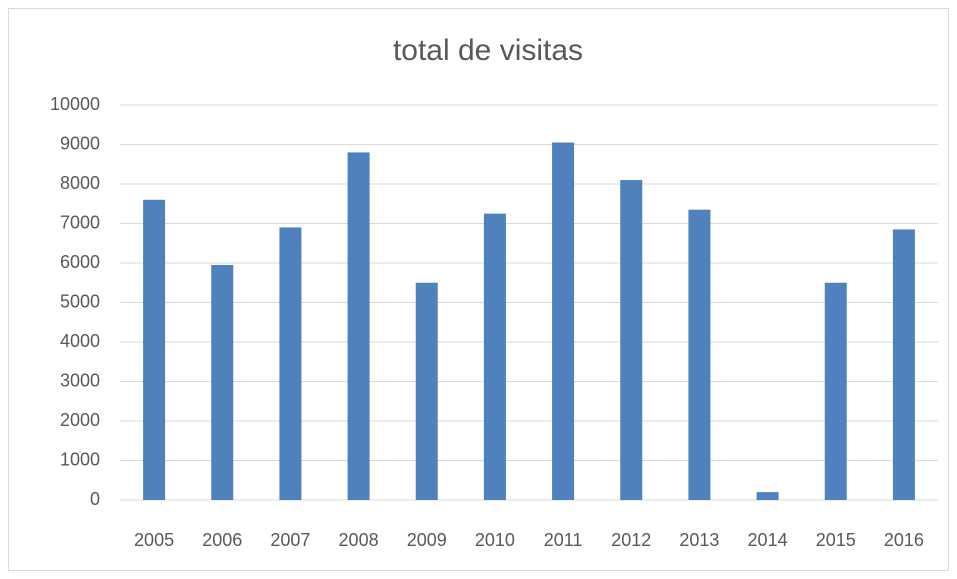  Describe the element at coordinates (488, 50) in the screenshot. I see `chart-title: total de visitas` at that location.